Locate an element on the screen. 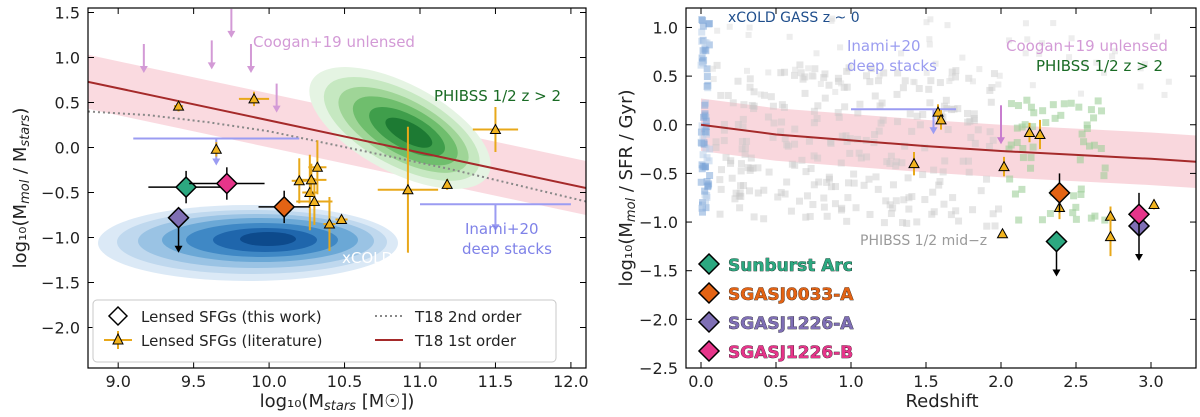  t18-band-right is located at coordinates (948, 143).